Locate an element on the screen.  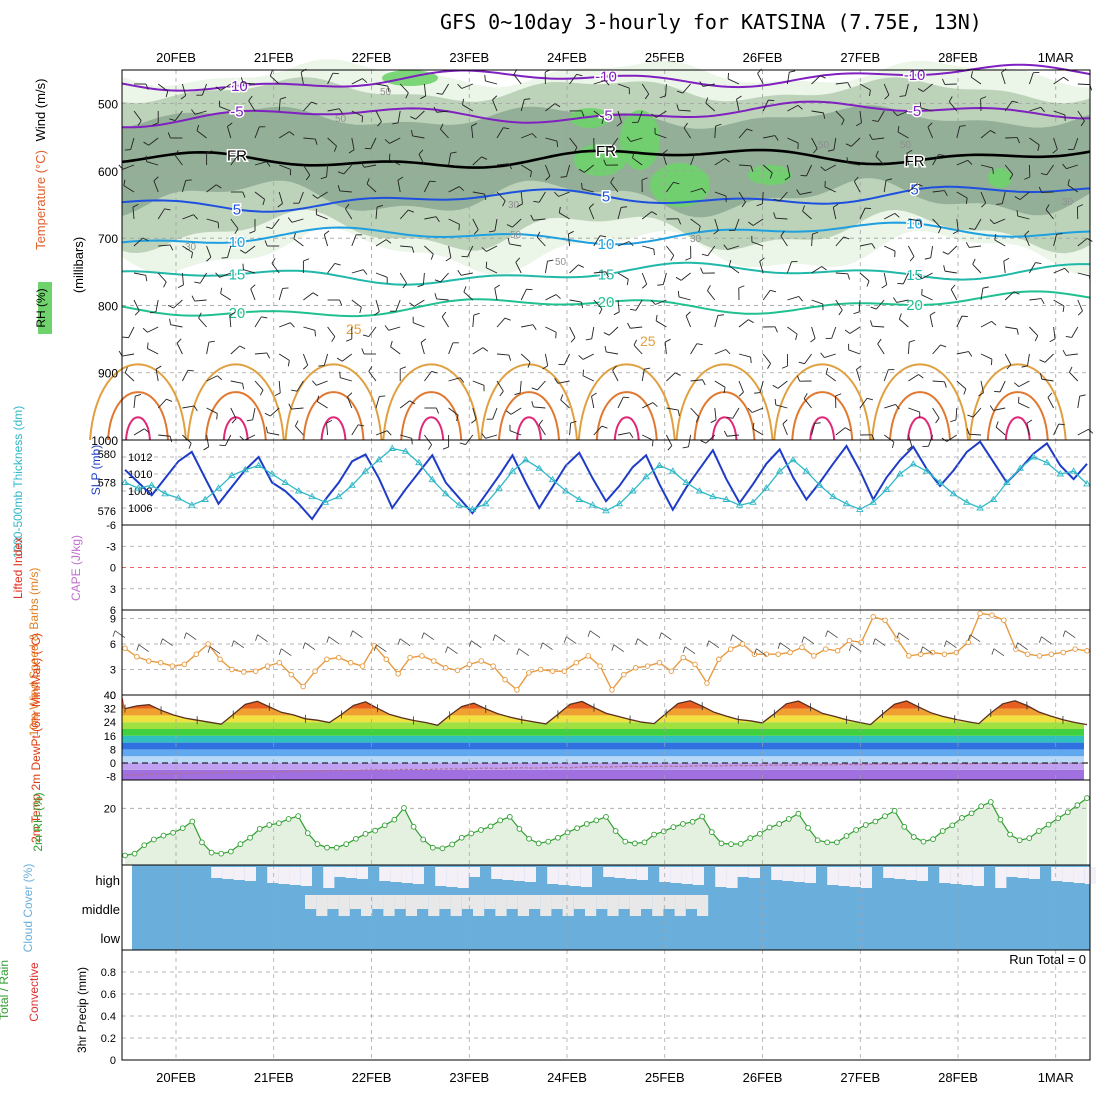
slp-tick-label: 1006 is located at coordinates (140, 509).